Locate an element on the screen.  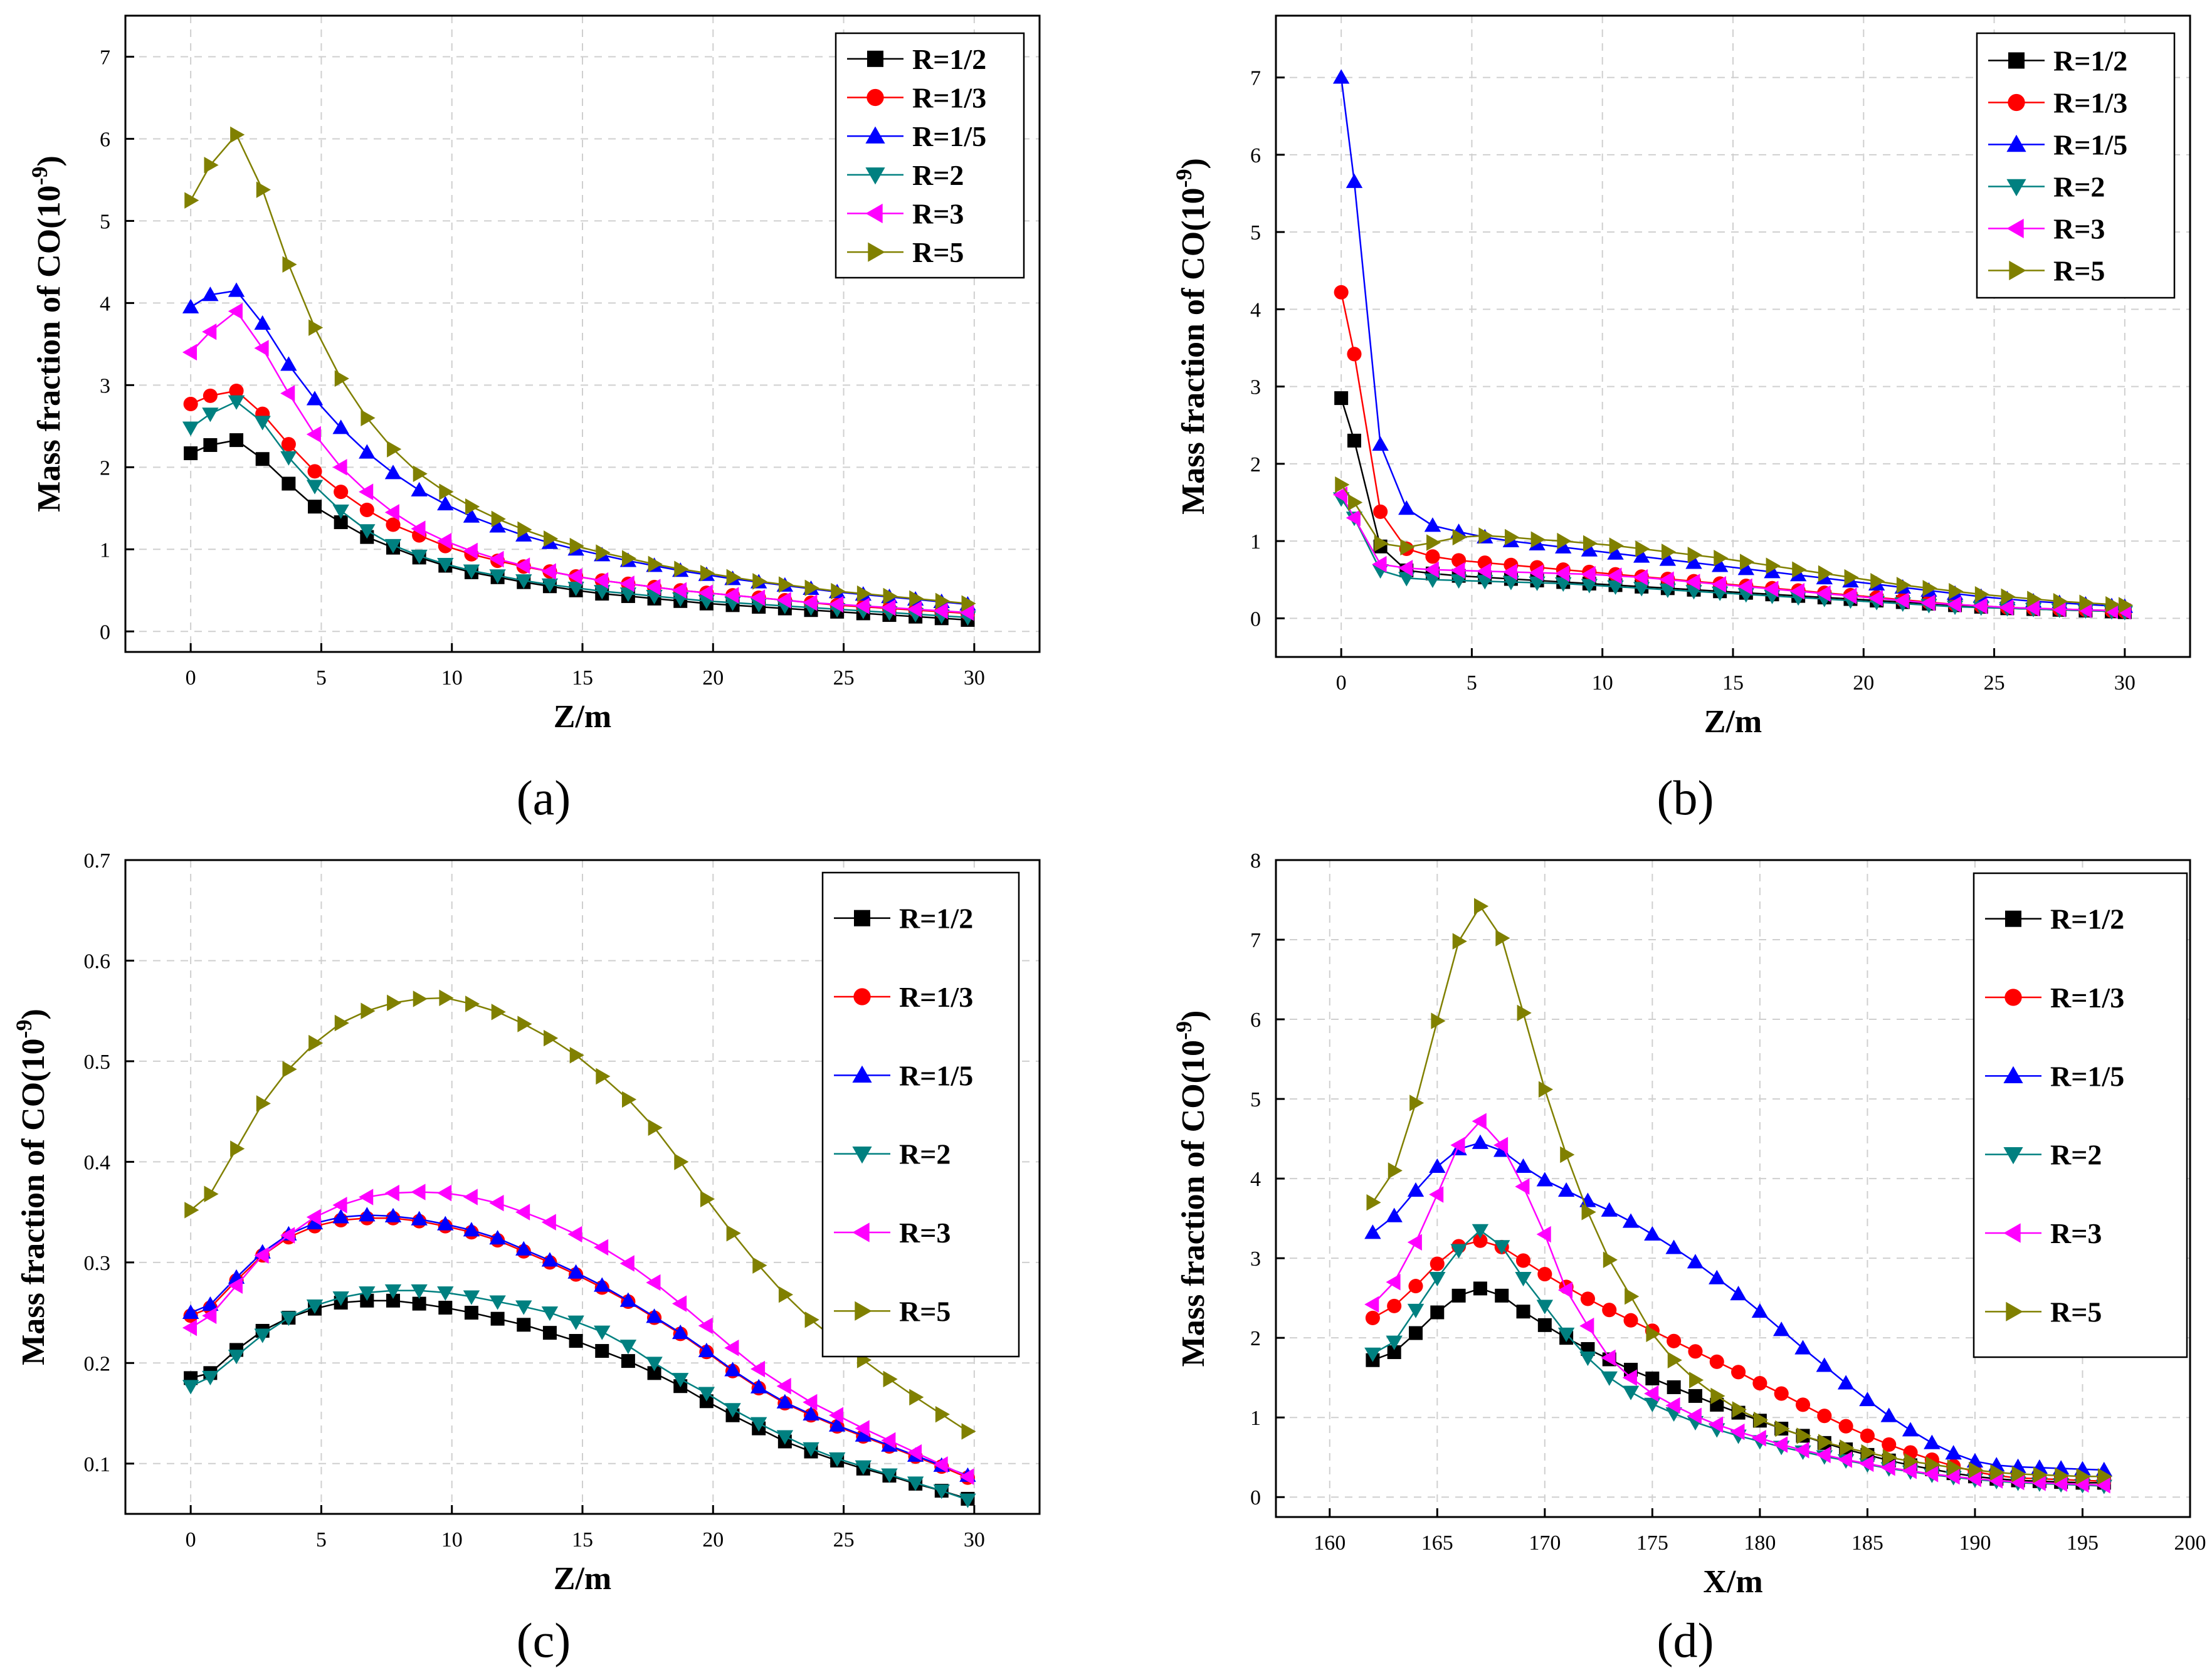
series-R=5 is located at coordinates (1739, 1192).